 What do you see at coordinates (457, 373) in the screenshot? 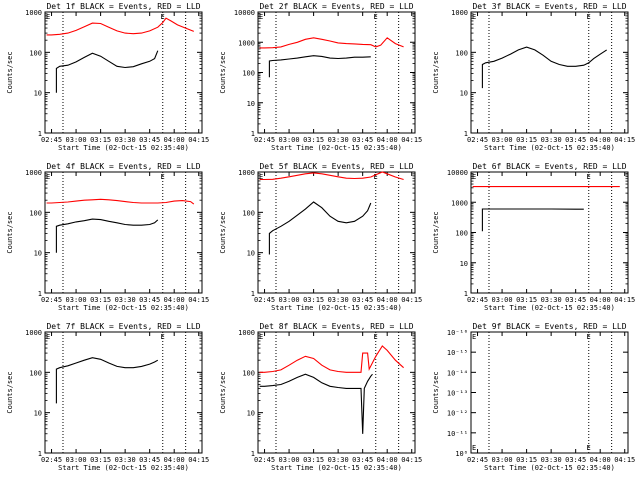
I see `y-tick-label: 10⁻¹⁴` at bounding box center [457, 373].